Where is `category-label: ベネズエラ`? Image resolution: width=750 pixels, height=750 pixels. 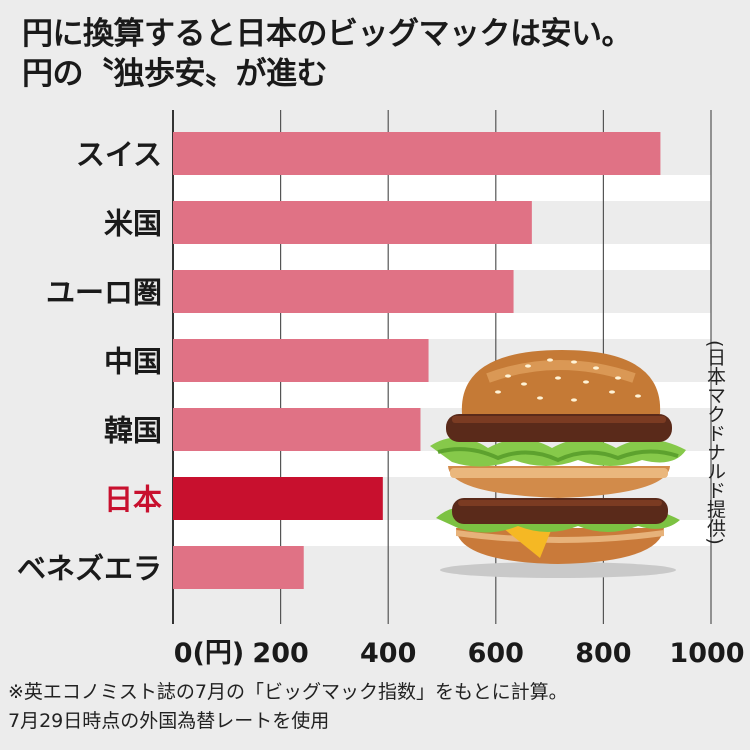 category-label: ベネズエラ is located at coordinates (89, 569).